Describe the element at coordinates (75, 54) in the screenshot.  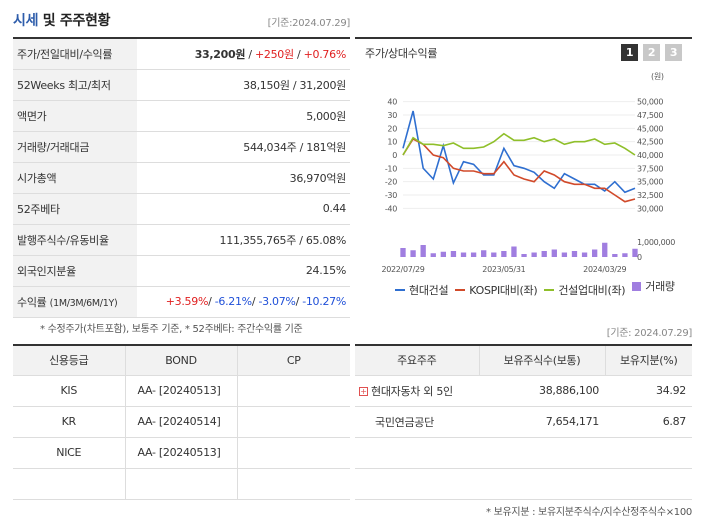
I see `row-label: 주가/전일대비/수익률` at that location.